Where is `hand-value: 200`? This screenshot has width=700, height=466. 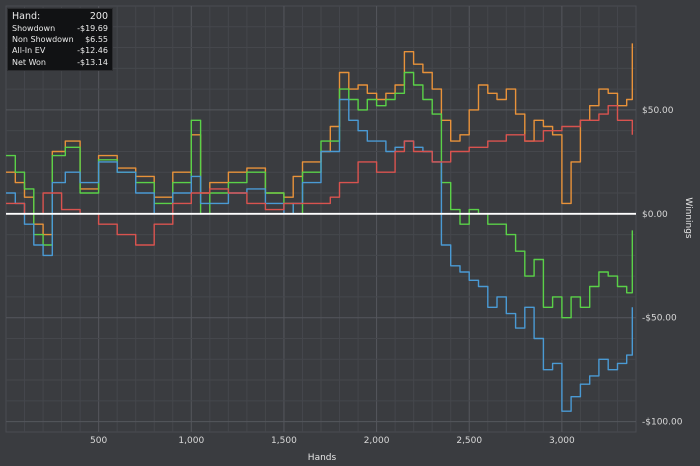
hand-value: 200 is located at coordinates (98, 16).